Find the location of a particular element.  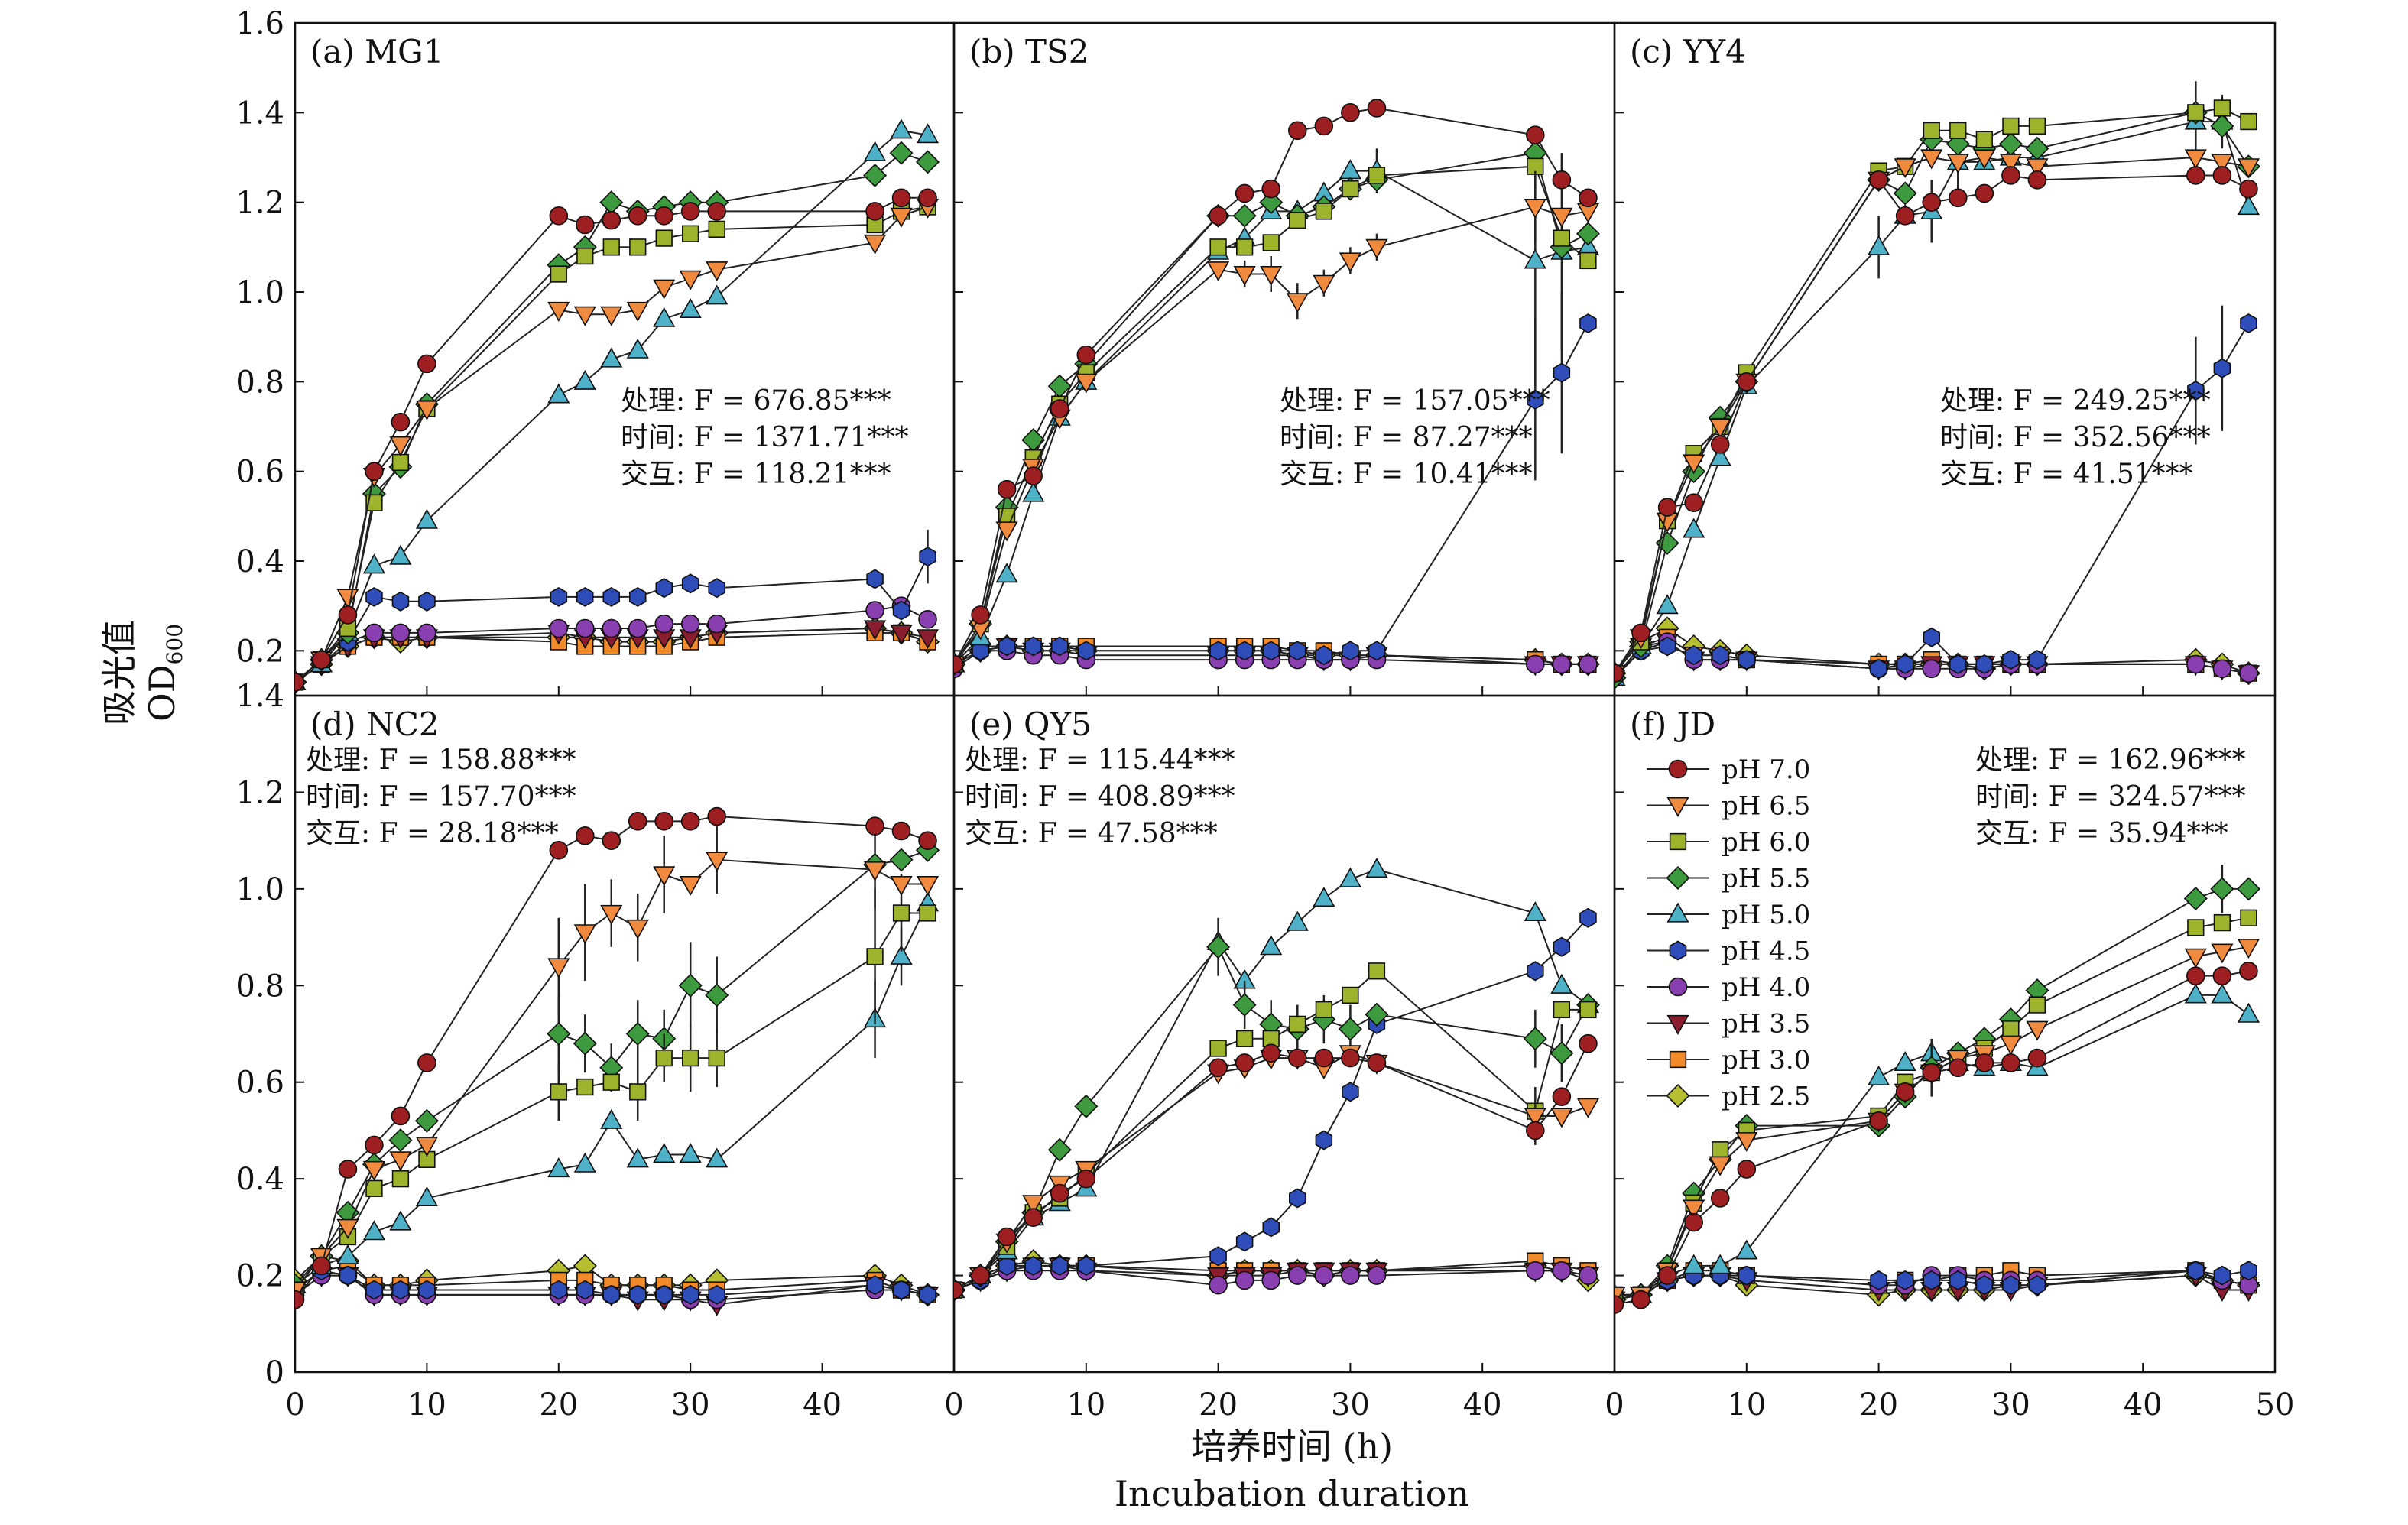

panel-5-xtick-label: 10 is located at coordinates (1085, 1405).